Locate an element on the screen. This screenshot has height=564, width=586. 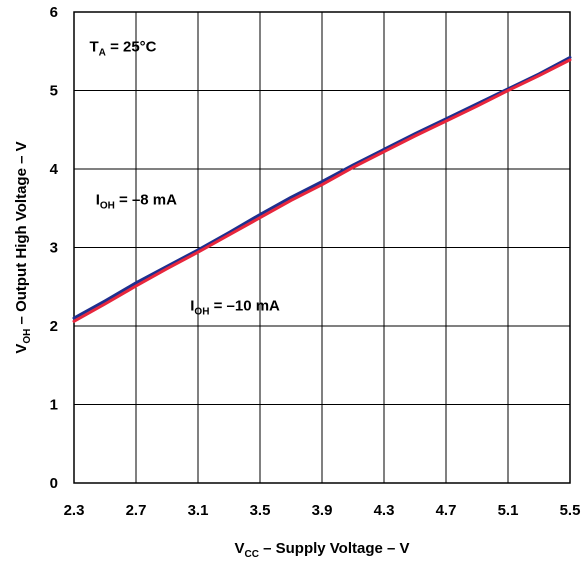
x-tick-label: 3.9 is located at coordinates (322, 510).